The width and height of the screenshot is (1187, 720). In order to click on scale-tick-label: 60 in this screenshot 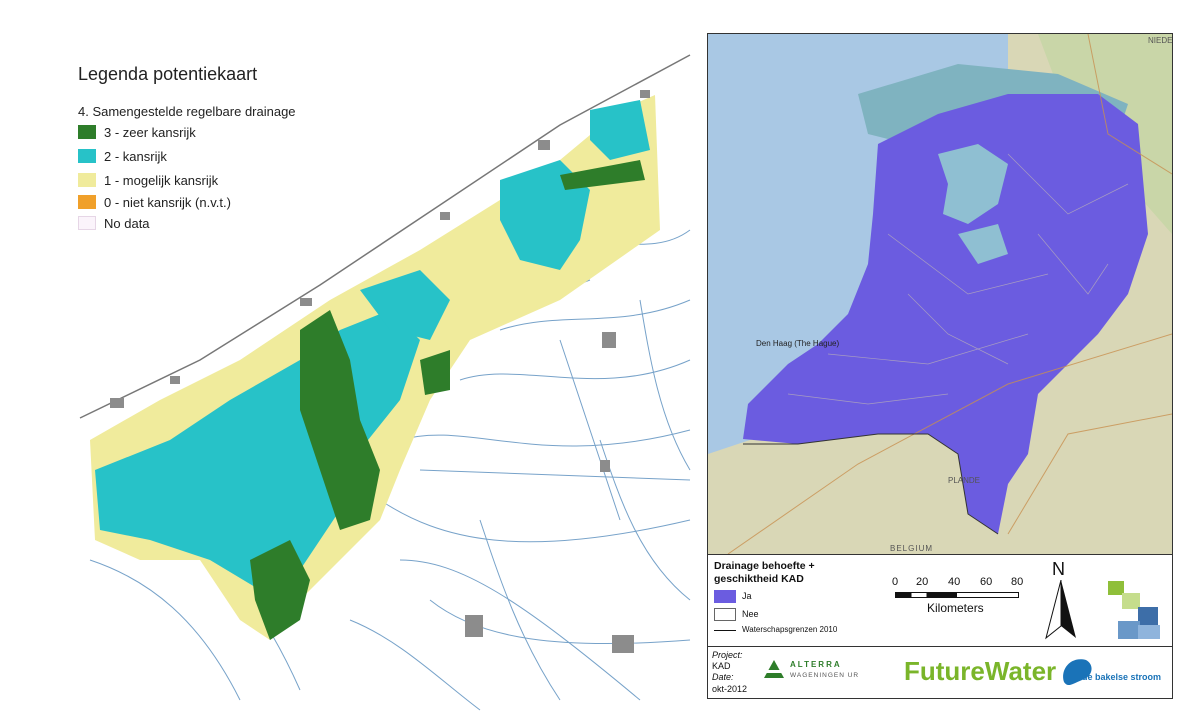, I will do `click(986, 582)`.